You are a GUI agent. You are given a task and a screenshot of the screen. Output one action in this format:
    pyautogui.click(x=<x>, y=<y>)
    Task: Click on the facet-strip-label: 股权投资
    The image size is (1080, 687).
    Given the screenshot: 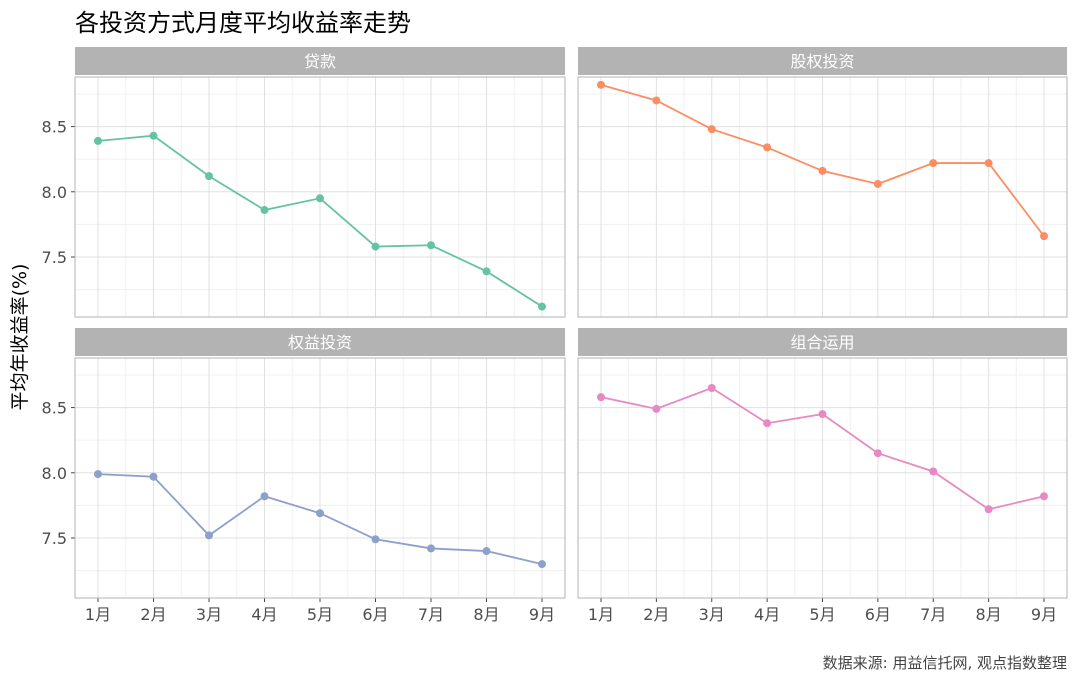 What is the action you would take?
    pyautogui.click(x=822, y=61)
    